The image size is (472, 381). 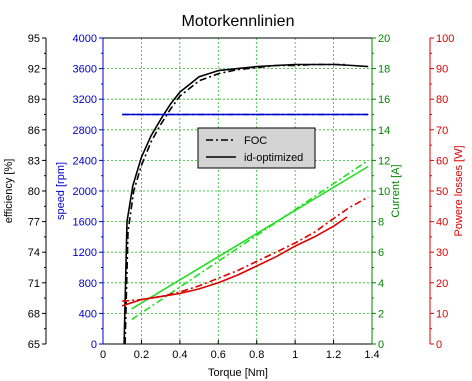 I want to click on efficiency-tick-label: 86, so click(x=34, y=131).